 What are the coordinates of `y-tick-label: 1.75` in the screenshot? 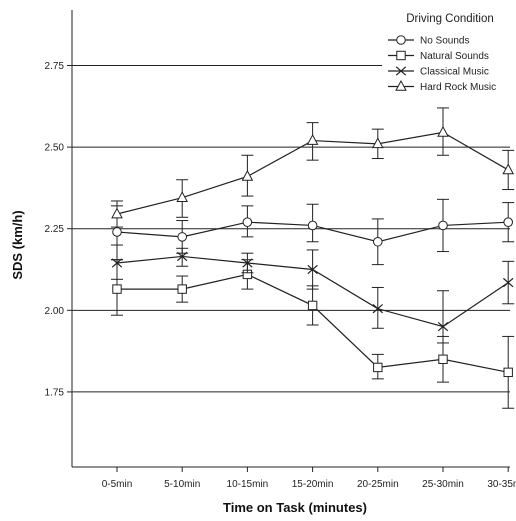 It's located at (55, 392).